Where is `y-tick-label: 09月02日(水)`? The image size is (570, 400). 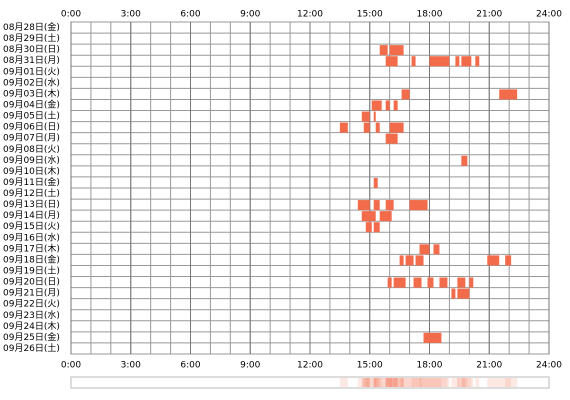
y-tick-label: 09月02日(水) is located at coordinates (31, 82).